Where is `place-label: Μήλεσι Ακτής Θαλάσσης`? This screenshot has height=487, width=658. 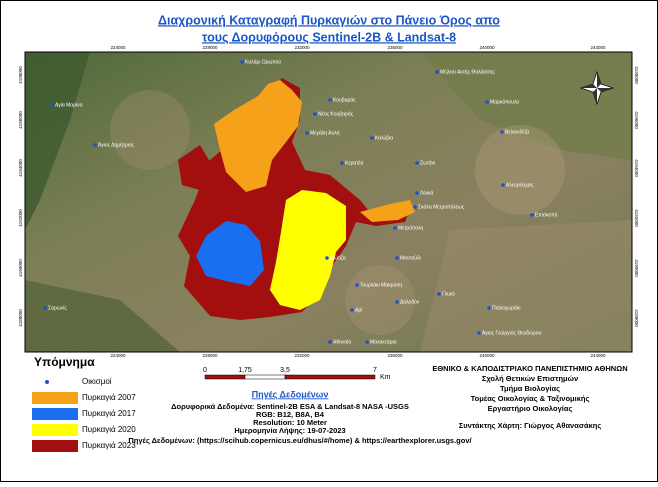 place-label: Μήλεσι Ακτής Θαλάσσης is located at coordinates (467, 71).